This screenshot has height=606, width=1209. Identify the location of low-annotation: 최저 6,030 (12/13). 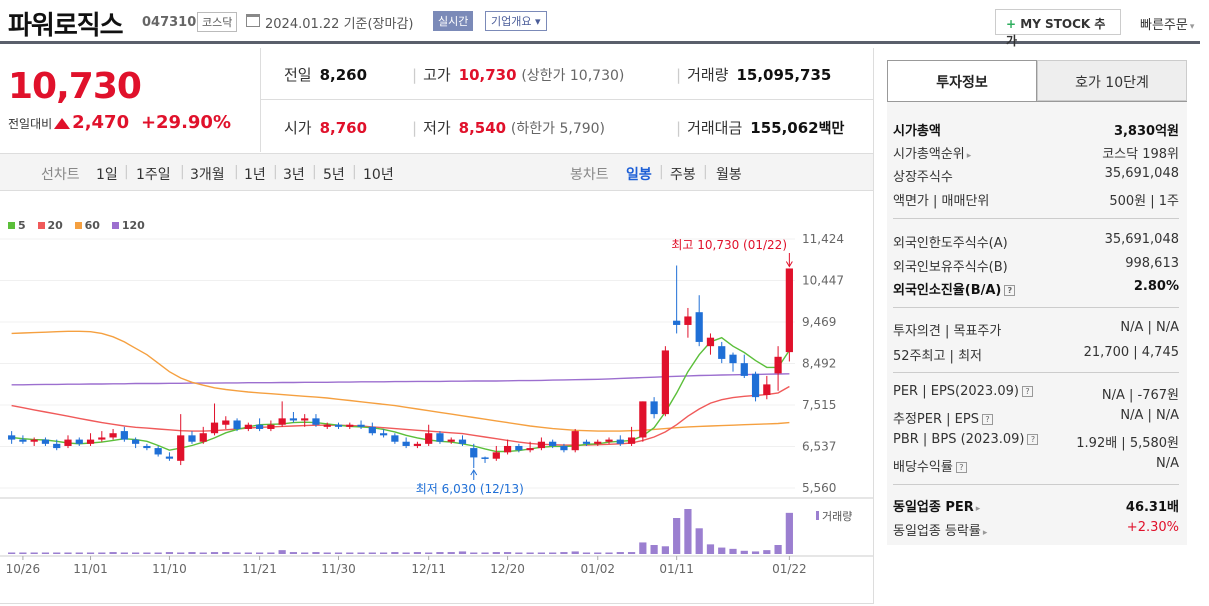
(470, 489).